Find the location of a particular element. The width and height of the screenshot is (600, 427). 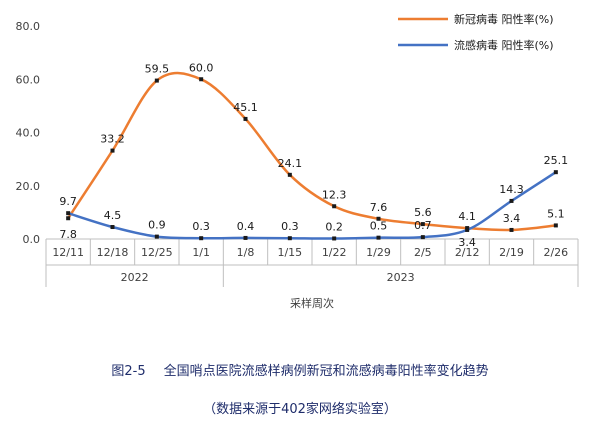

figure-title: 全国哨点医院流感样病例新冠和流感病毒阳性率变化趋势 is located at coordinates (326, 371).